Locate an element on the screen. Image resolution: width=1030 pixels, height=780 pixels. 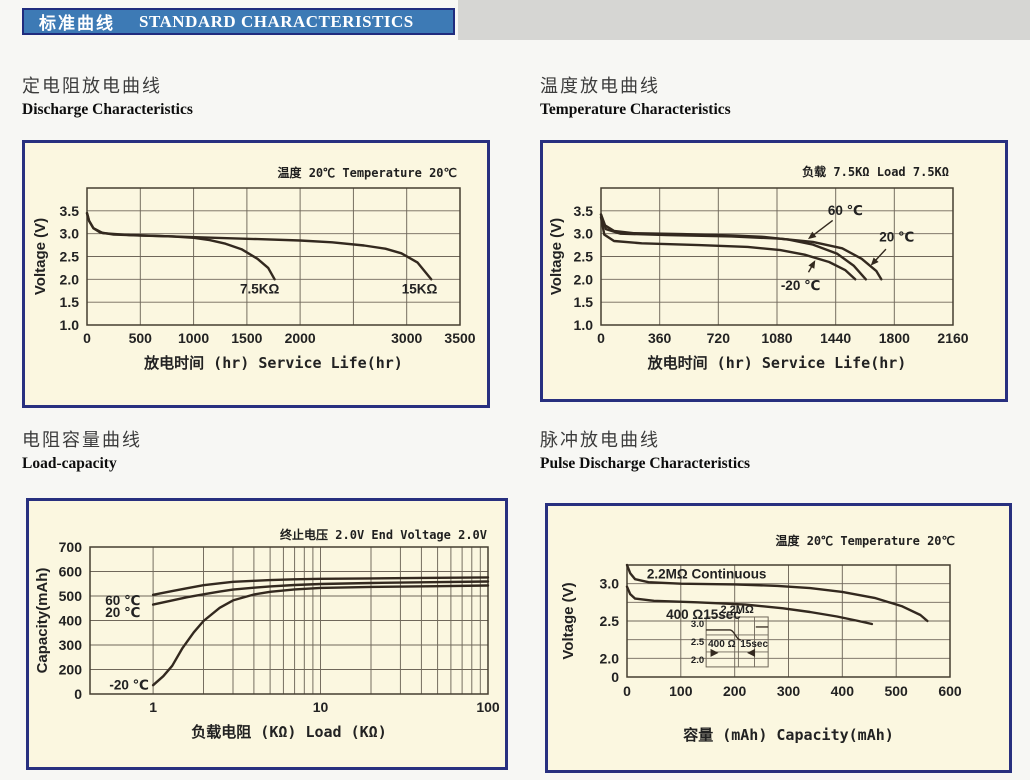
inset-y-label: 2.5 is located at coordinates (698, 642).